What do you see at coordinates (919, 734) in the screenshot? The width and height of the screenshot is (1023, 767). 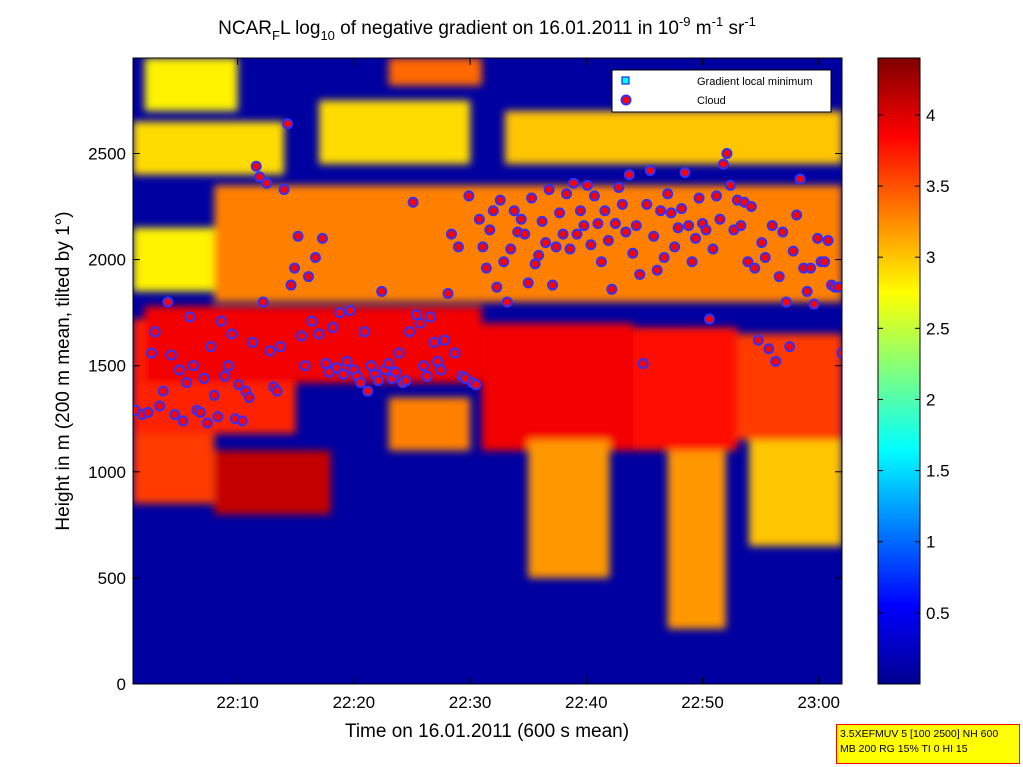 I see `info-line-1: 3.5XEFMUV 5 [100 2500] NH 600` at bounding box center [919, 734].